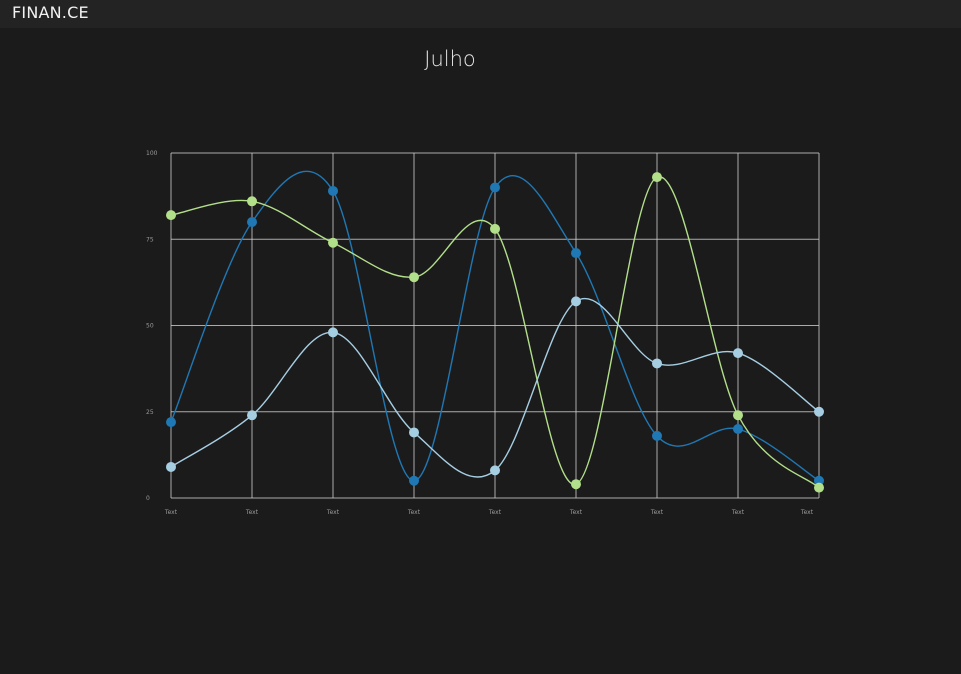 This screenshot has width=961, height=674. I want to click on y-tick-label: 75, so click(150, 239).